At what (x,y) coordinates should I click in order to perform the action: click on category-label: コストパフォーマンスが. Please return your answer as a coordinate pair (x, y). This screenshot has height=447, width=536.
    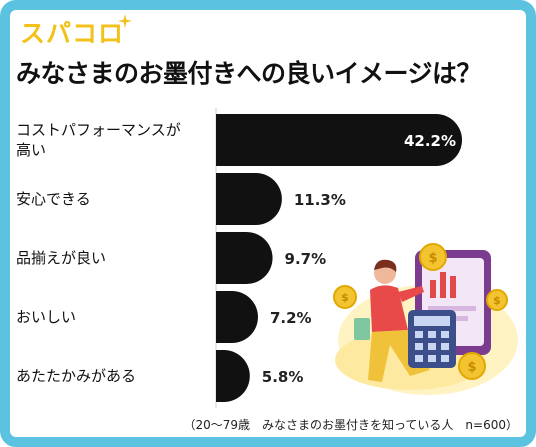
    Looking at the image, I should click on (98, 130).